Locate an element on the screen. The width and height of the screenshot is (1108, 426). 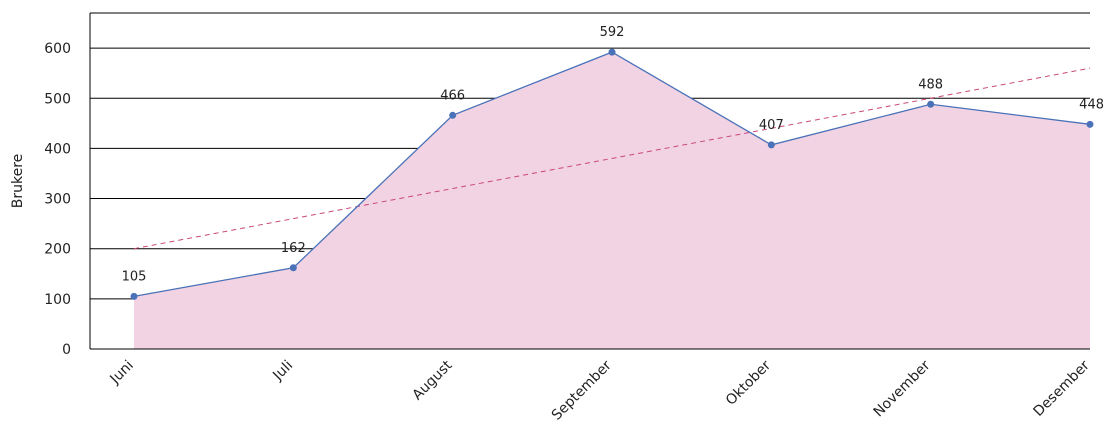
y-tick-label: 300 is located at coordinates (57, 200).